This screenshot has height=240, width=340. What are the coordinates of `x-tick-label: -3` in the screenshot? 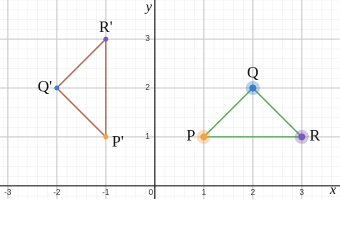 It's located at (8, 192).